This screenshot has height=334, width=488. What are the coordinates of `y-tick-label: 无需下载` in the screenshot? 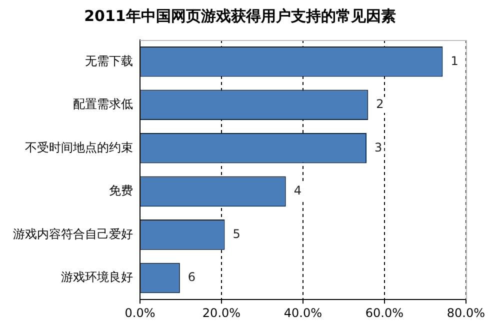 It's located at (109, 61).